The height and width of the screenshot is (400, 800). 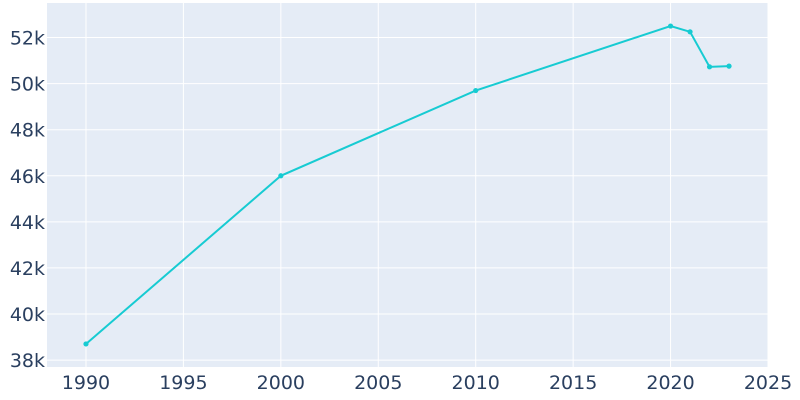 What do you see at coordinates (427, 383) in the screenshot?
I see `x-tick-labels: 1990 1995 2000 2005 2010 2015 2020 2025` at bounding box center [427, 383].